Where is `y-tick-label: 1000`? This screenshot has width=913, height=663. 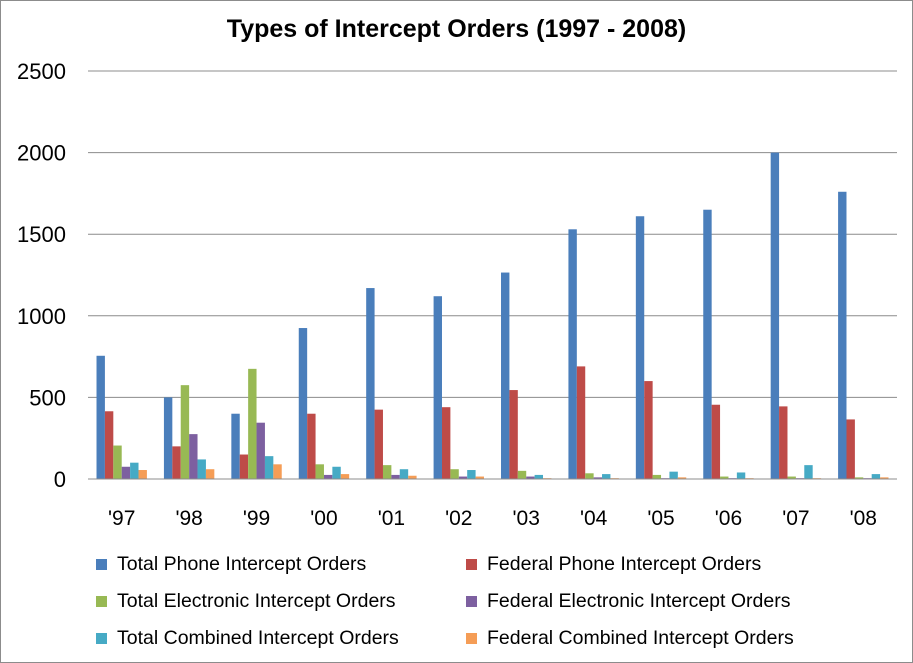
y-tick-label: 1000 is located at coordinates (41, 316).